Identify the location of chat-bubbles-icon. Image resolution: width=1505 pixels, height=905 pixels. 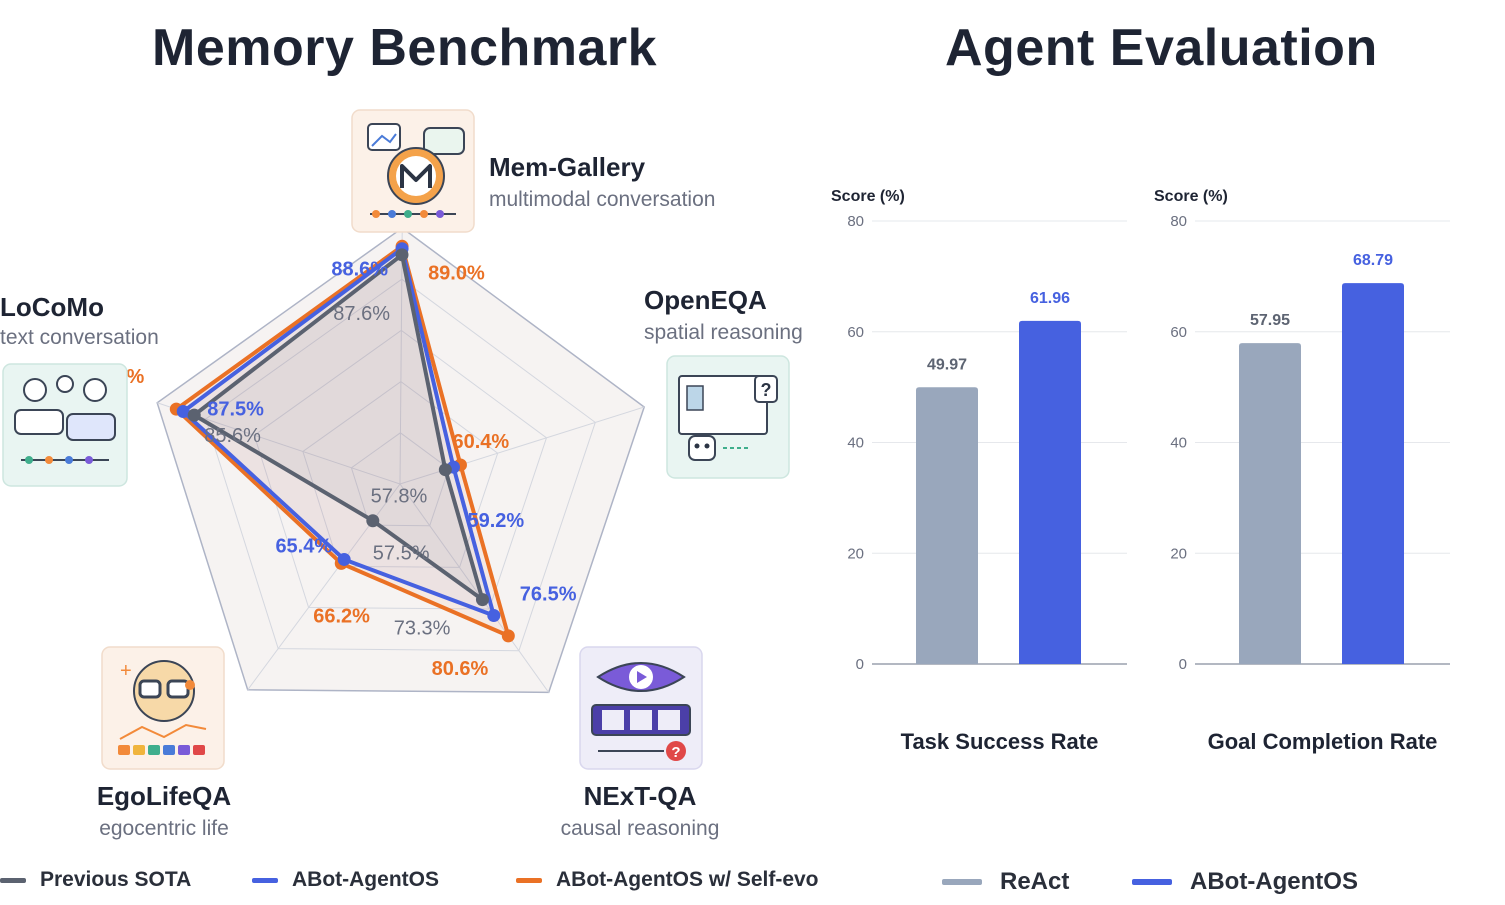
(65, 425).